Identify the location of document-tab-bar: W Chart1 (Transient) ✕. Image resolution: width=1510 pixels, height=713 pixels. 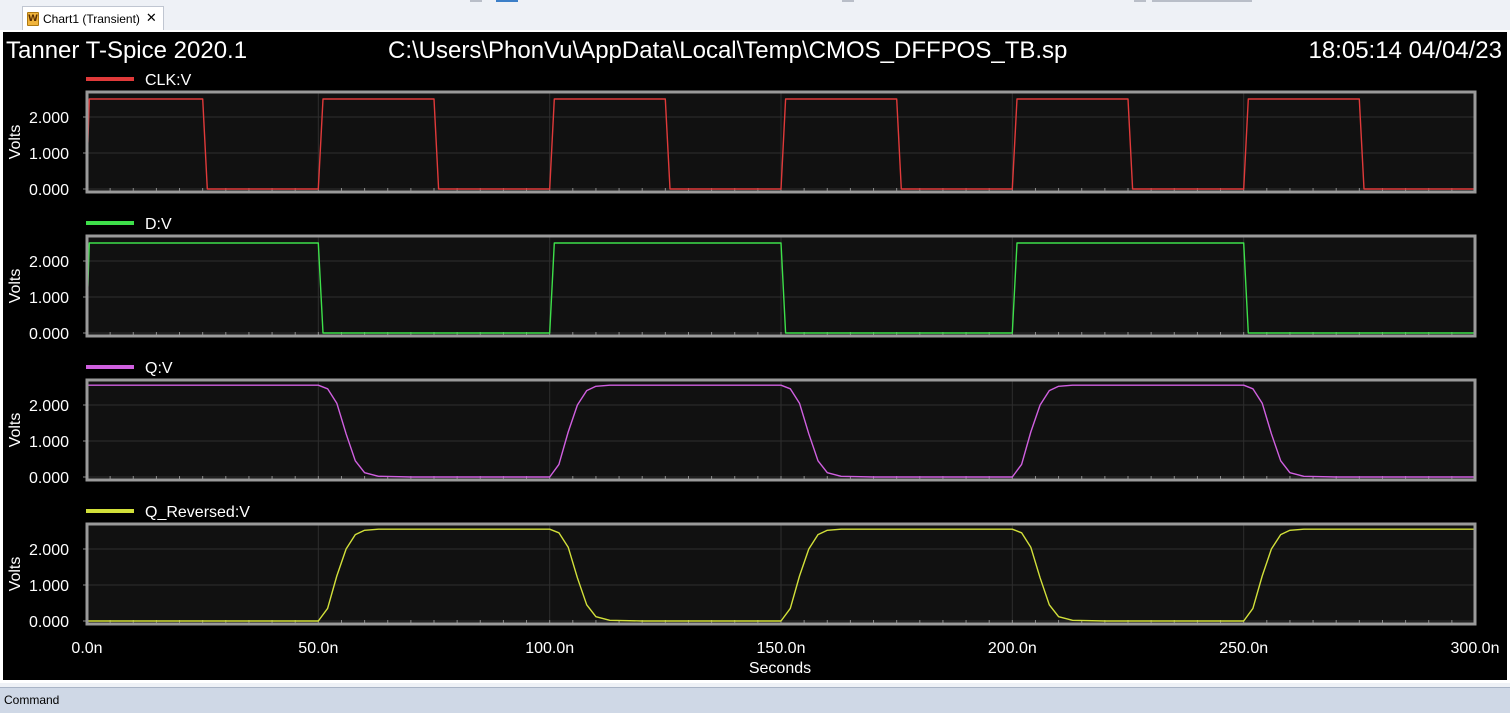
(755, 15).